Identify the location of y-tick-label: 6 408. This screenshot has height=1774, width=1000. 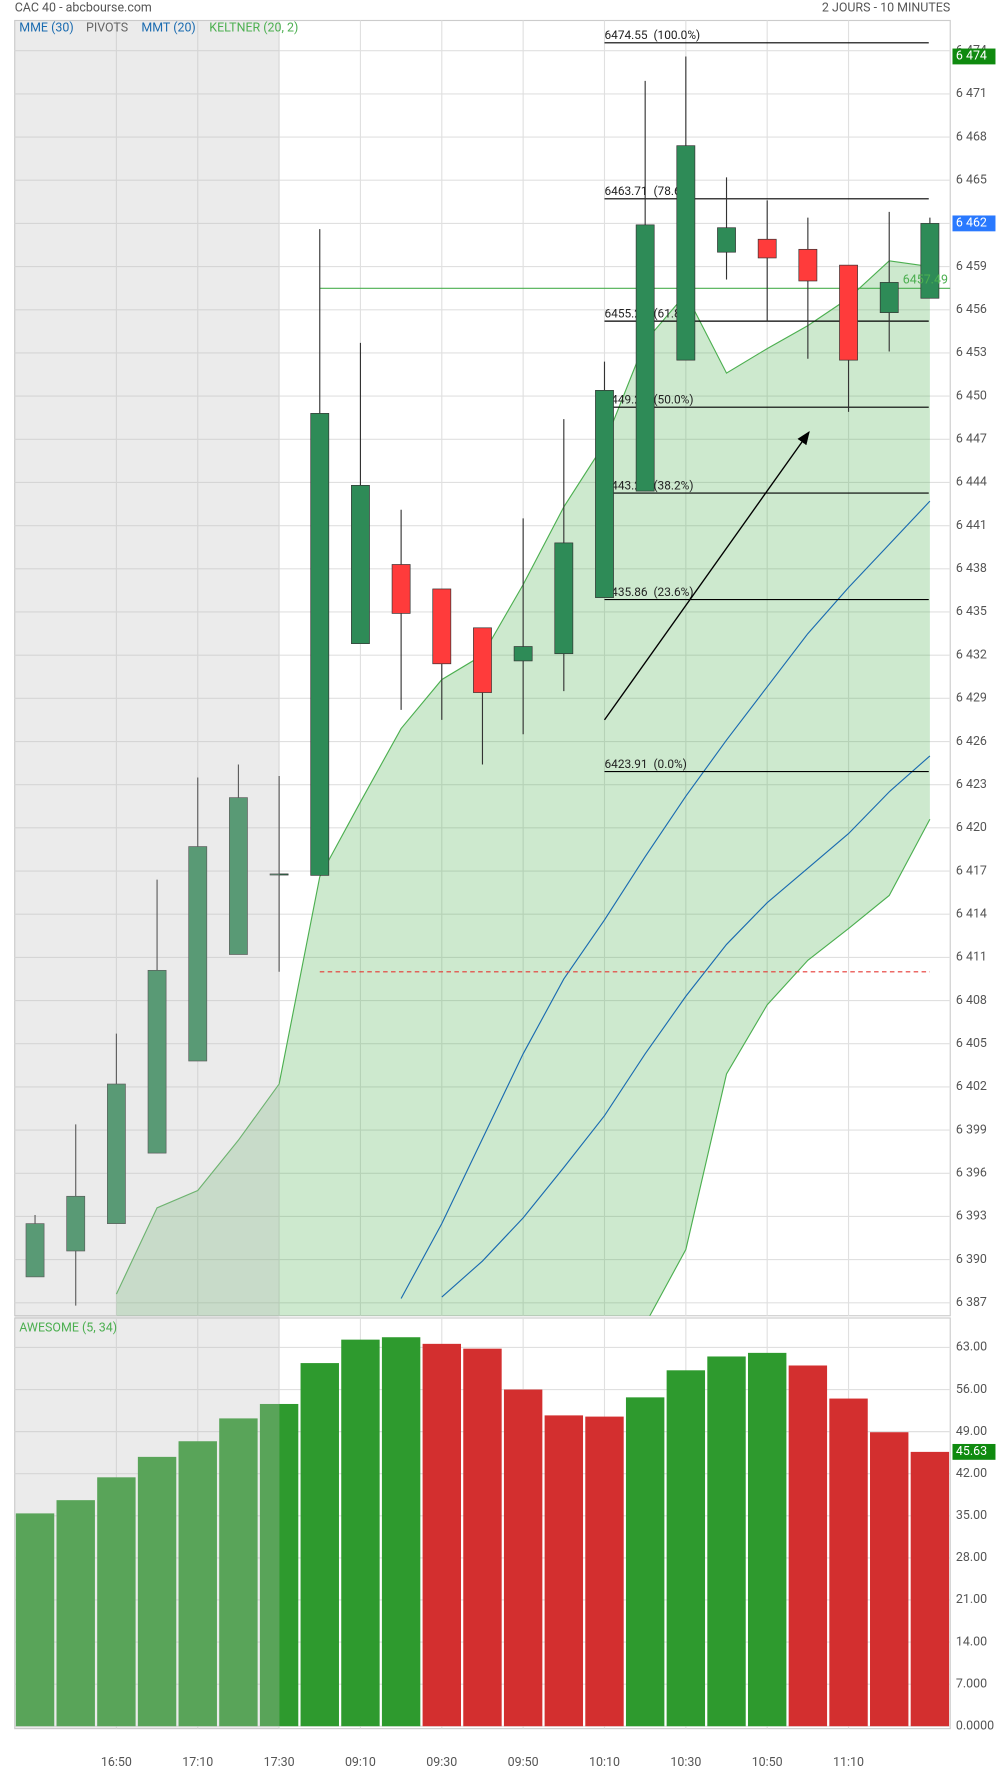
(971, 1000).